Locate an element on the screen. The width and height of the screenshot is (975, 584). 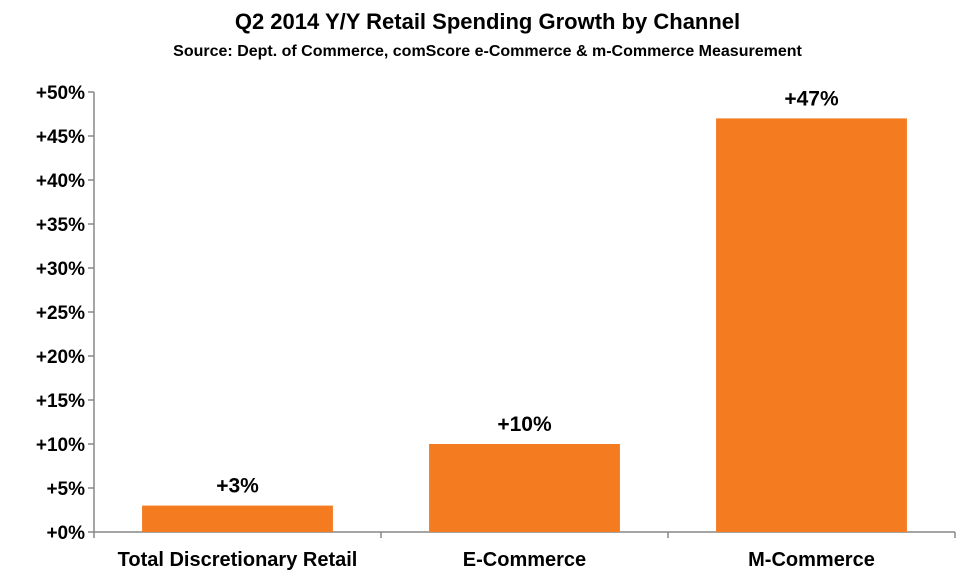
y-tick-label: +30% is located at coordinates (60, 269).